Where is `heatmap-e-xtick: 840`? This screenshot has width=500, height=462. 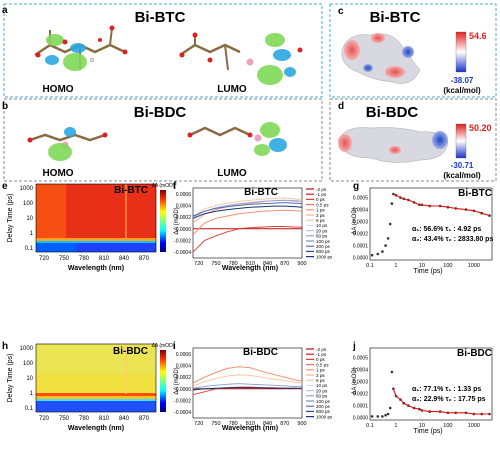 heatmap-e-xtick: 840 is located at coordinates (124, 259).